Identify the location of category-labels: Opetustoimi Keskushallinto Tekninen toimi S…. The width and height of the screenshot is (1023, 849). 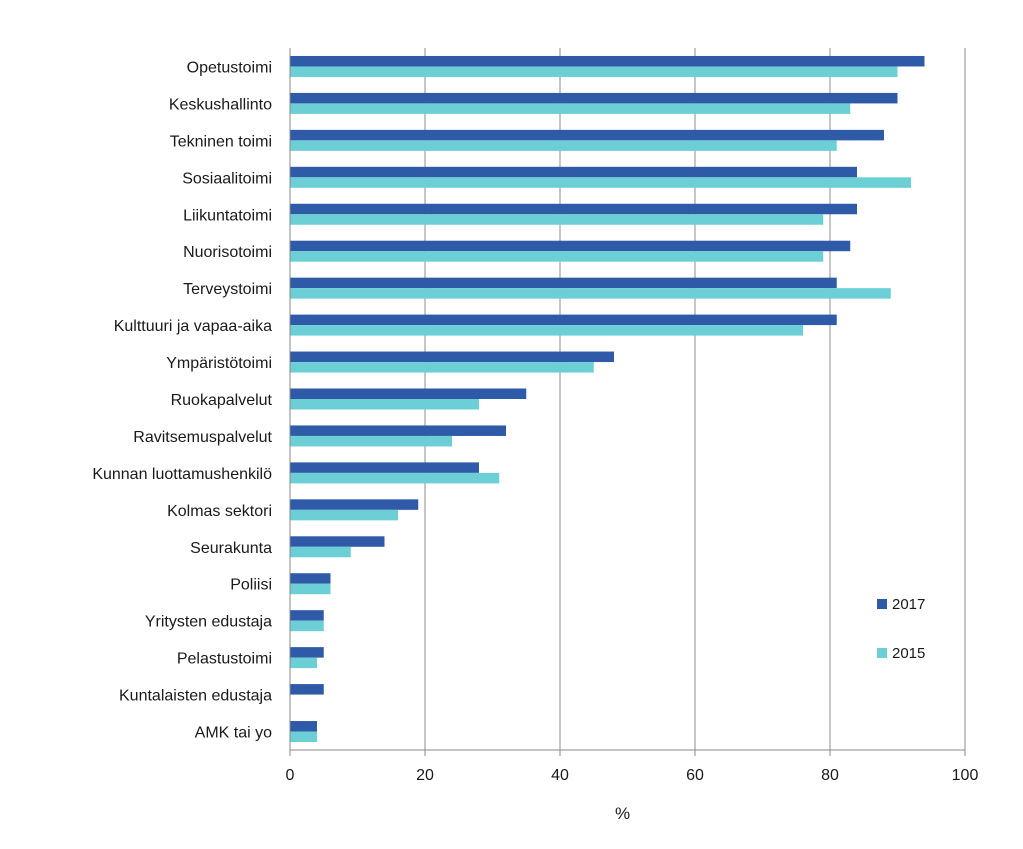
(182, 400).